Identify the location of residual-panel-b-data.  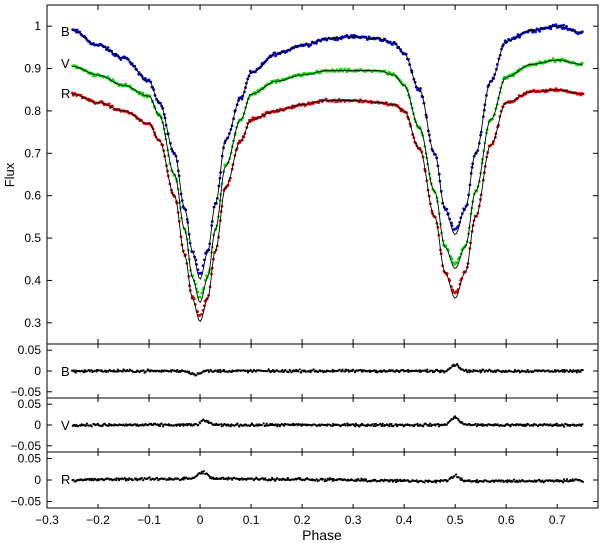
(327, 370).